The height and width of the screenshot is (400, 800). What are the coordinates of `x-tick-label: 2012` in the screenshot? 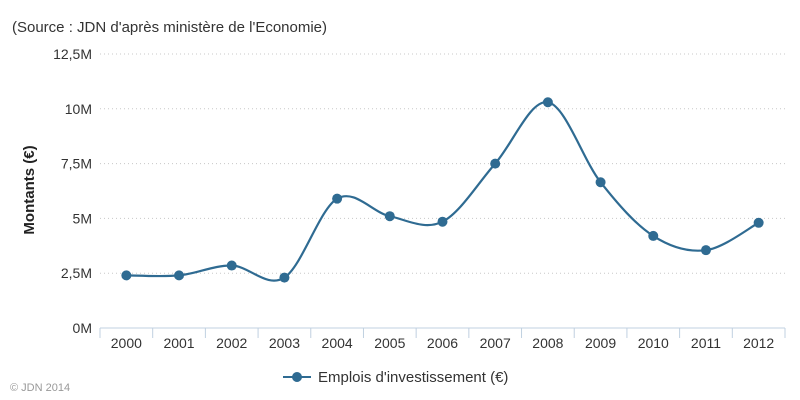 It's located at (758, 343).